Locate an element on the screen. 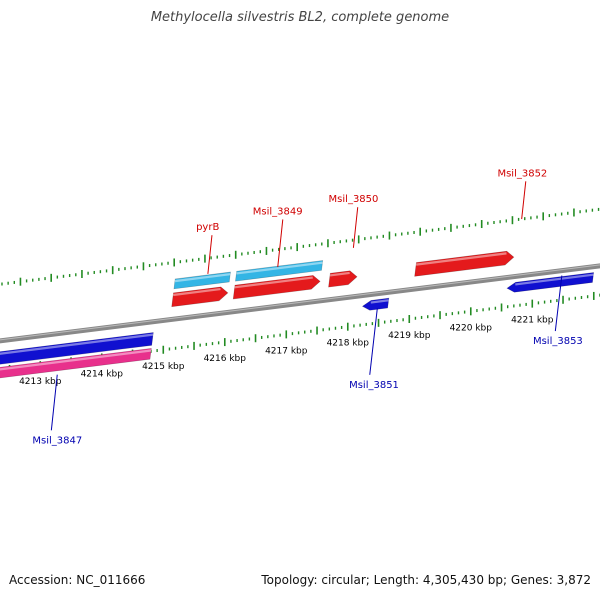  gene-label-pyrB: pyrB is located at coordinates (207, 227).